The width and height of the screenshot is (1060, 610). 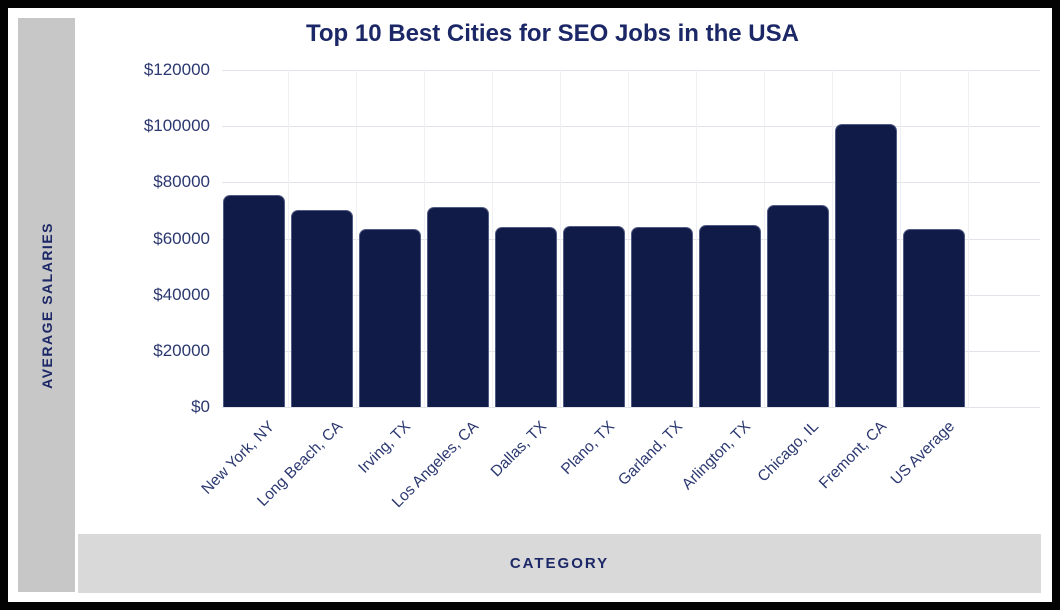 I want to click on x-category-label: Garland, TX, so click(x=651, y=453).